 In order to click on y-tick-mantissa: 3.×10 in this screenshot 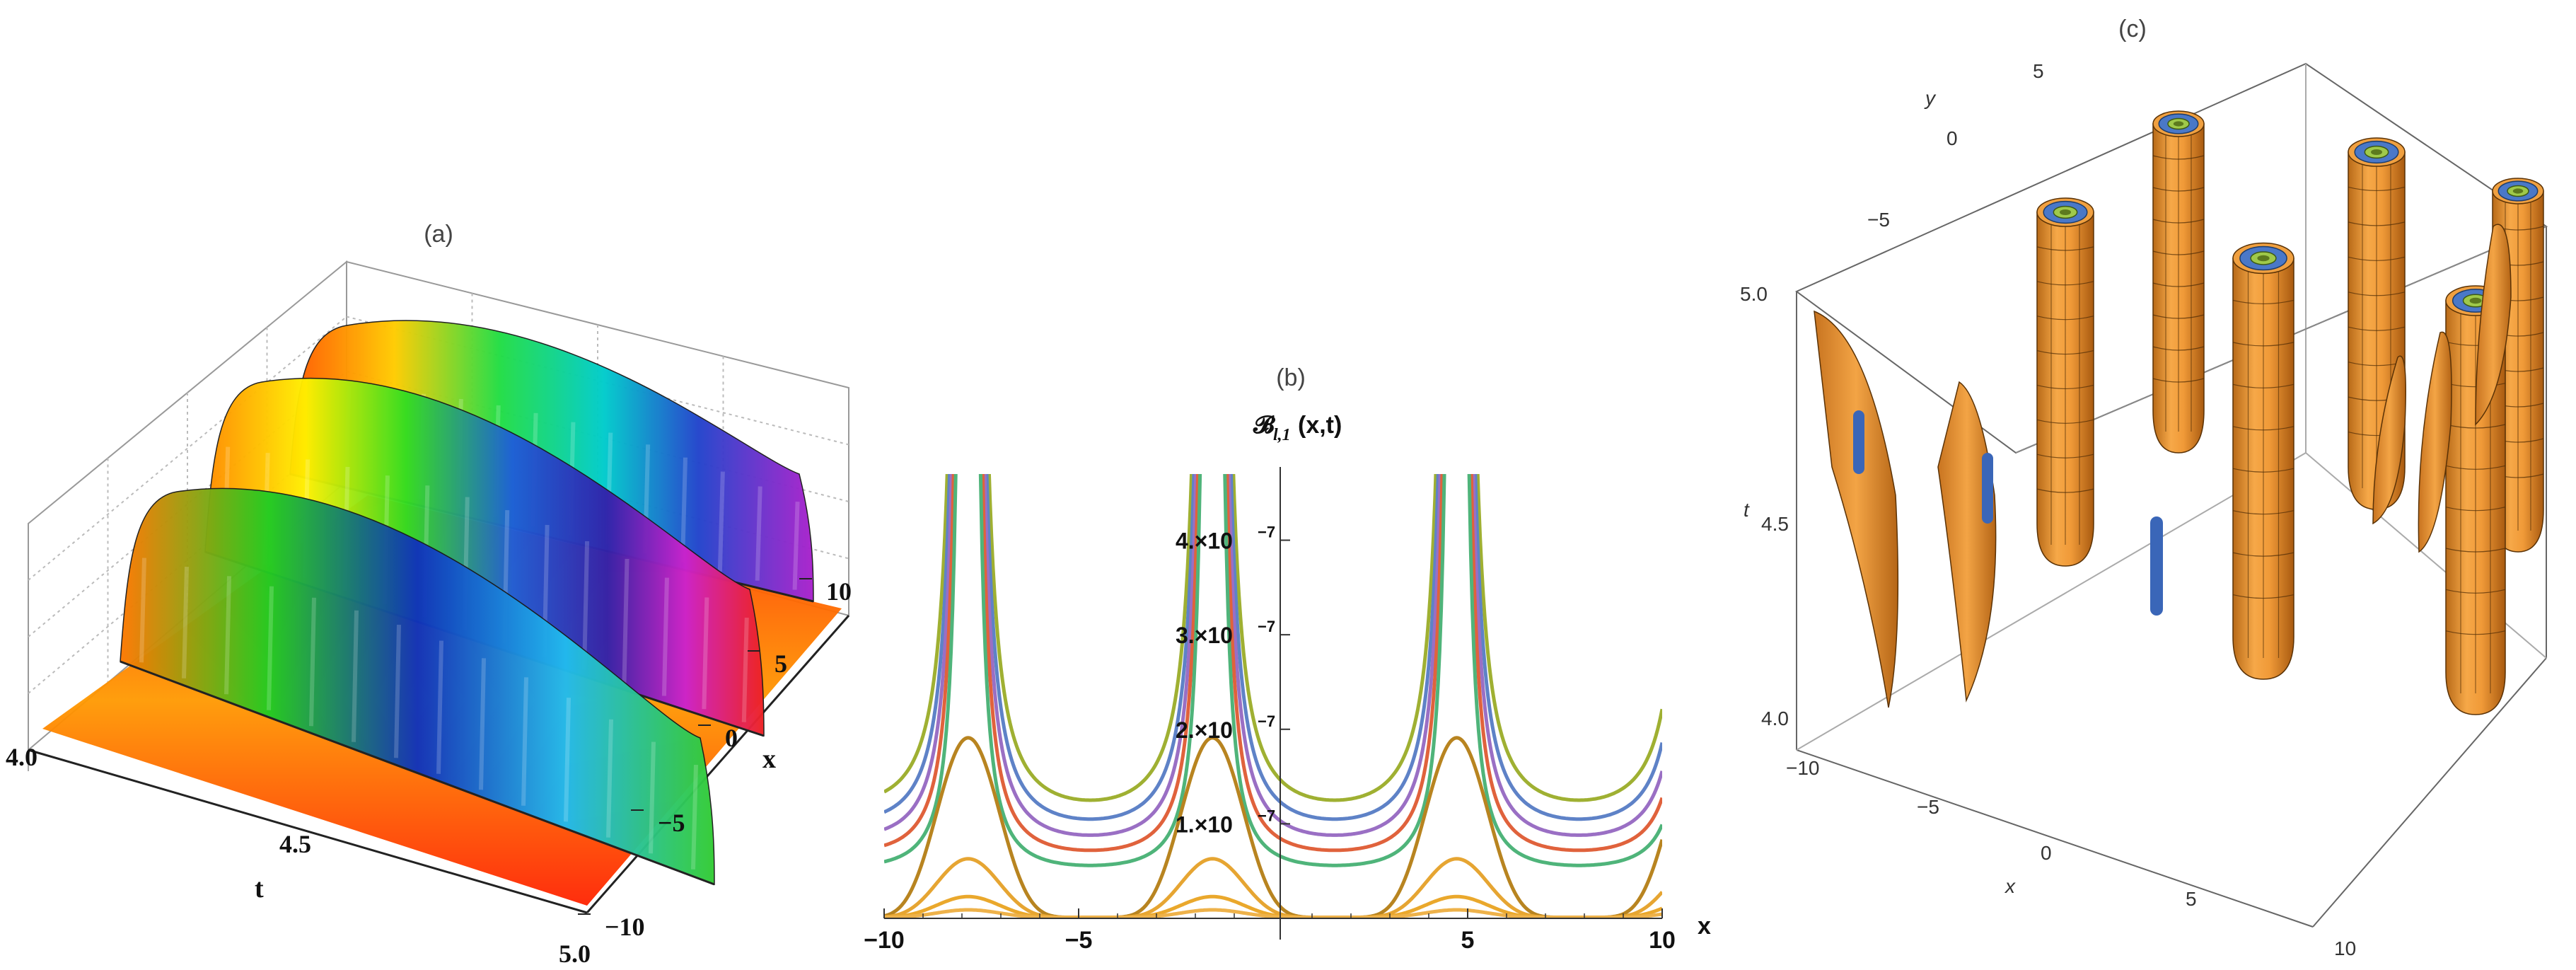, I will do `click(1204, 636)`.